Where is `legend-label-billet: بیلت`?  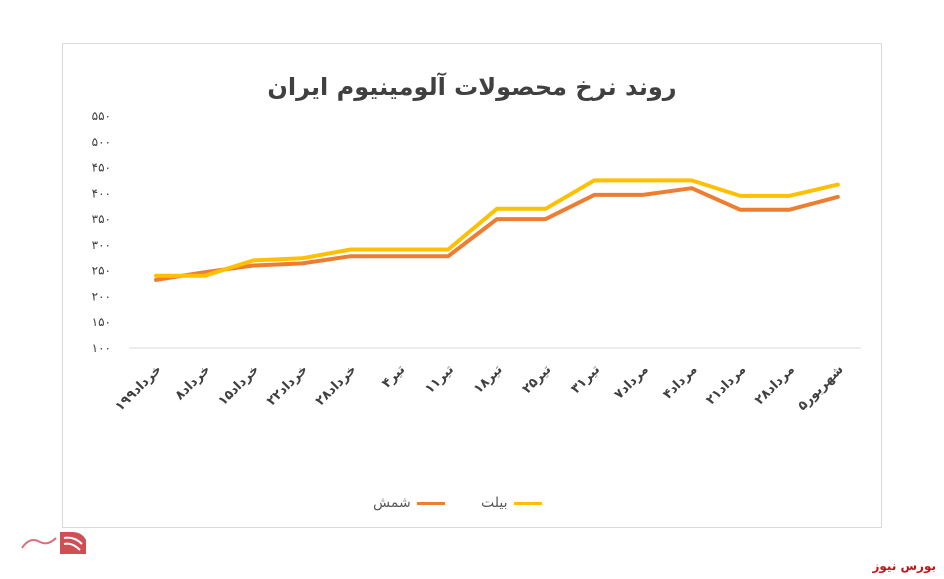
legend-label-billet: بیلت is located at coordinates (494, 503).